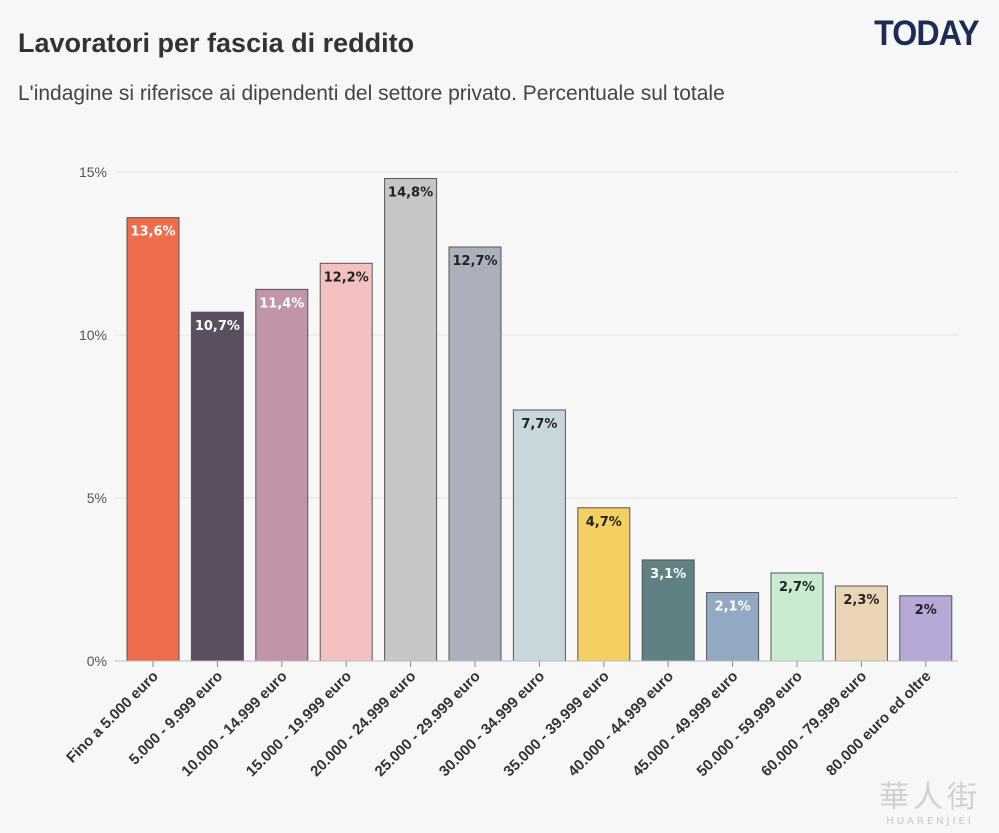  What do you see at coordinates (474, 261) in the screenshot?
I see `data-label: 12,7%` at bounding box center [474, 261].